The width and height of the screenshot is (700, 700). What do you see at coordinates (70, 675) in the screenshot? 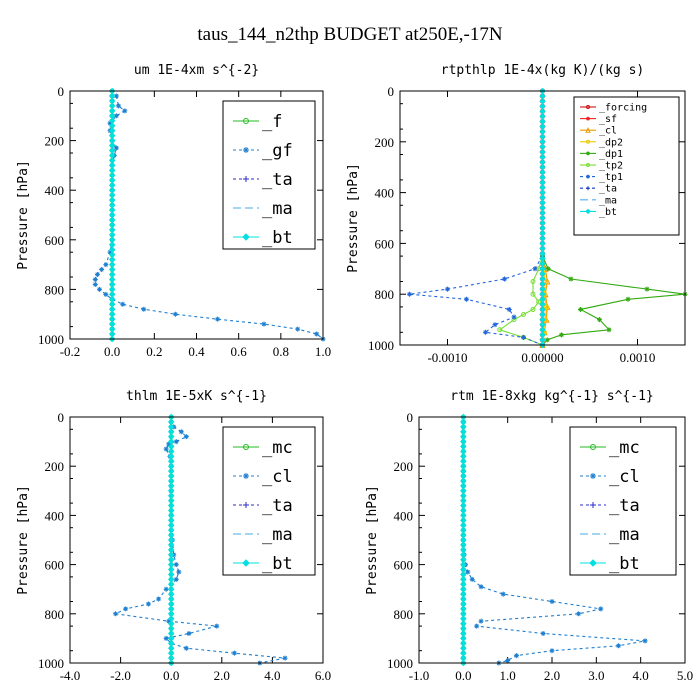
I see `x-tick-label: -4.0` at bounding box center [70, 675].